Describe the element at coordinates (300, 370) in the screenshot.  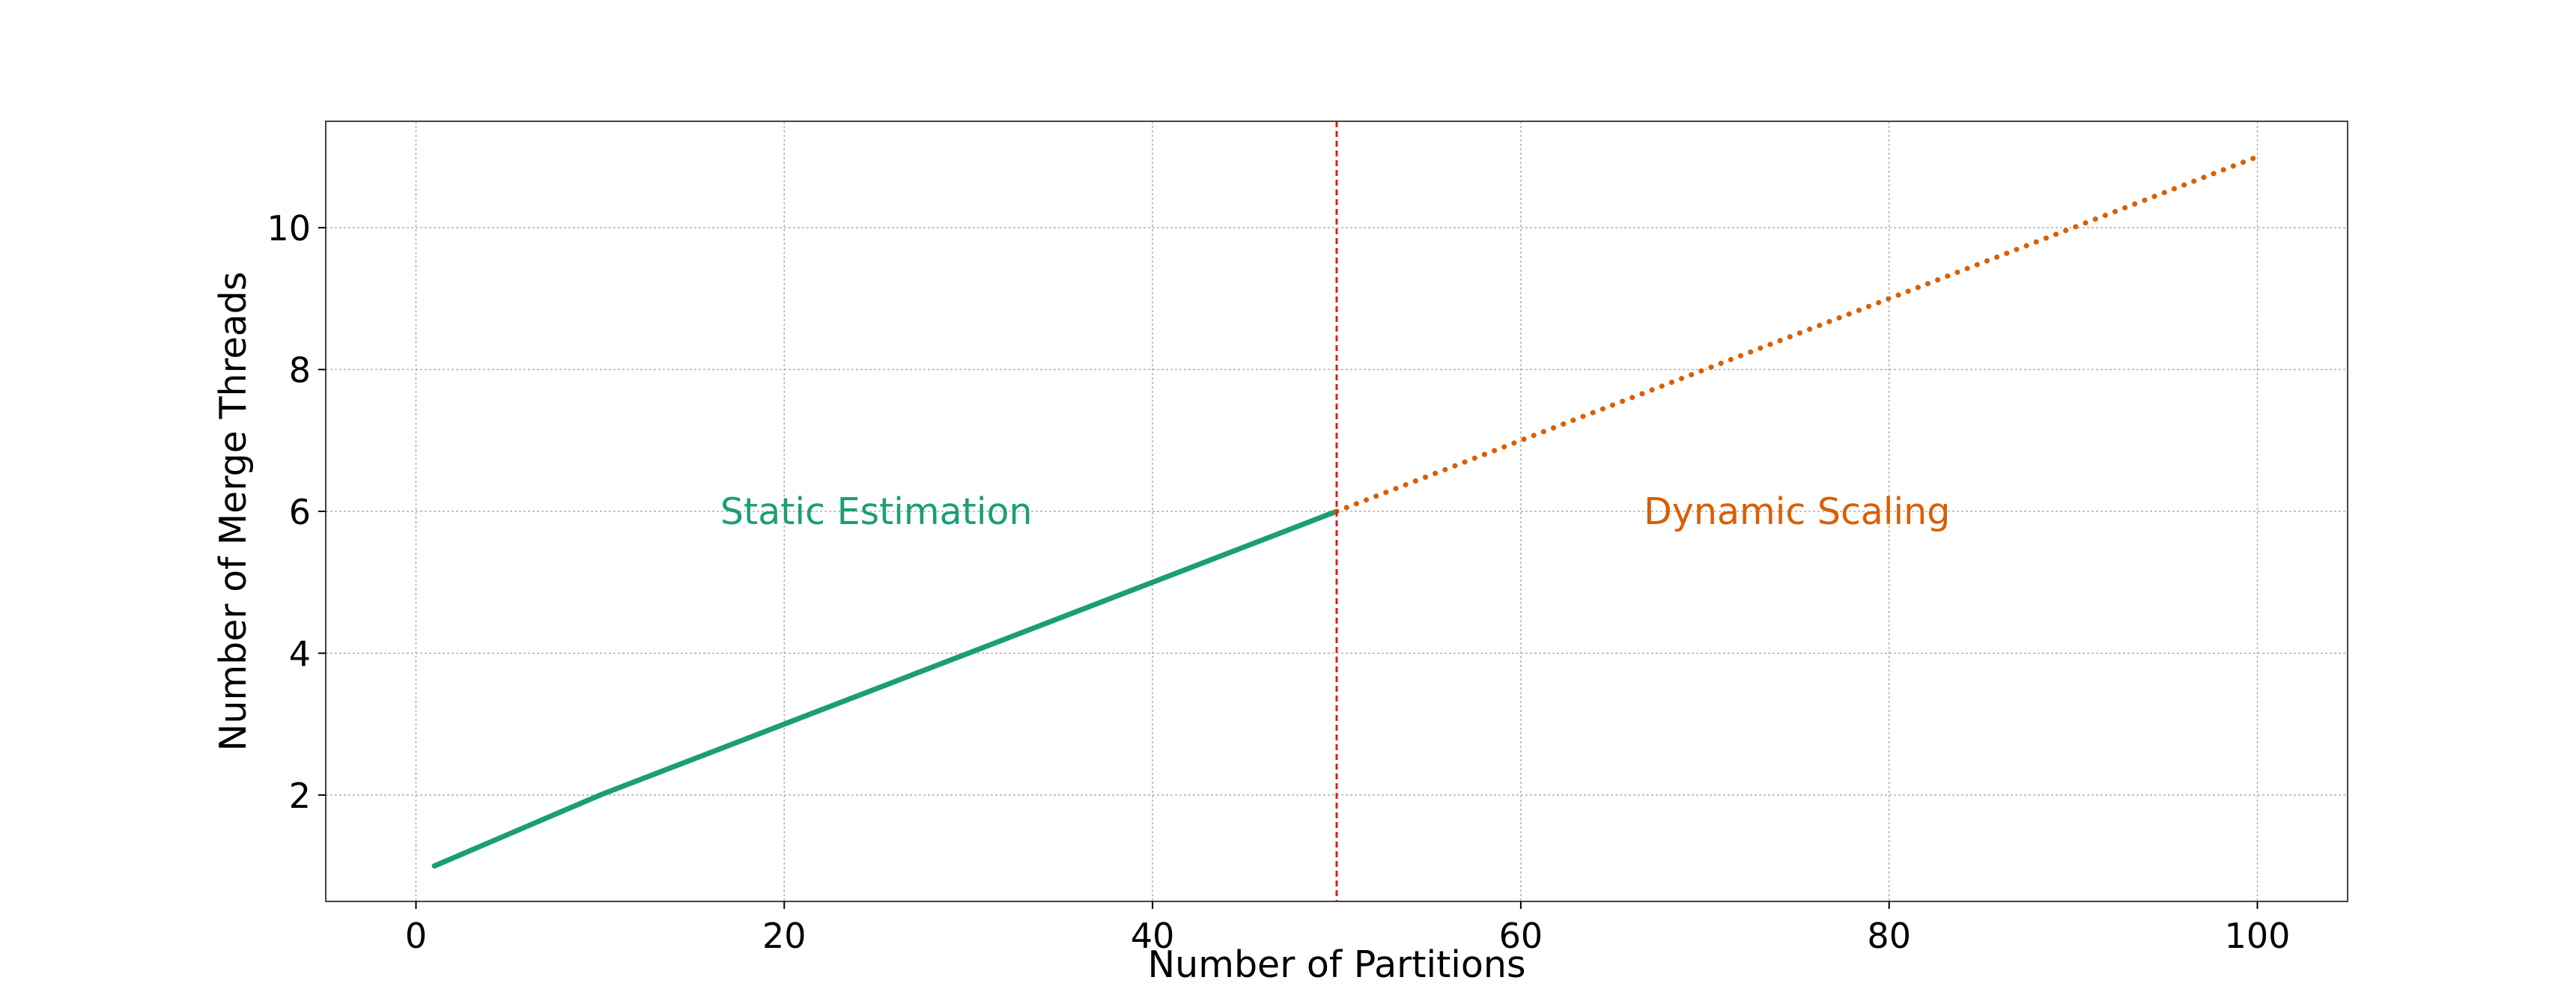
I see `y-tick-label: 8` at that location.